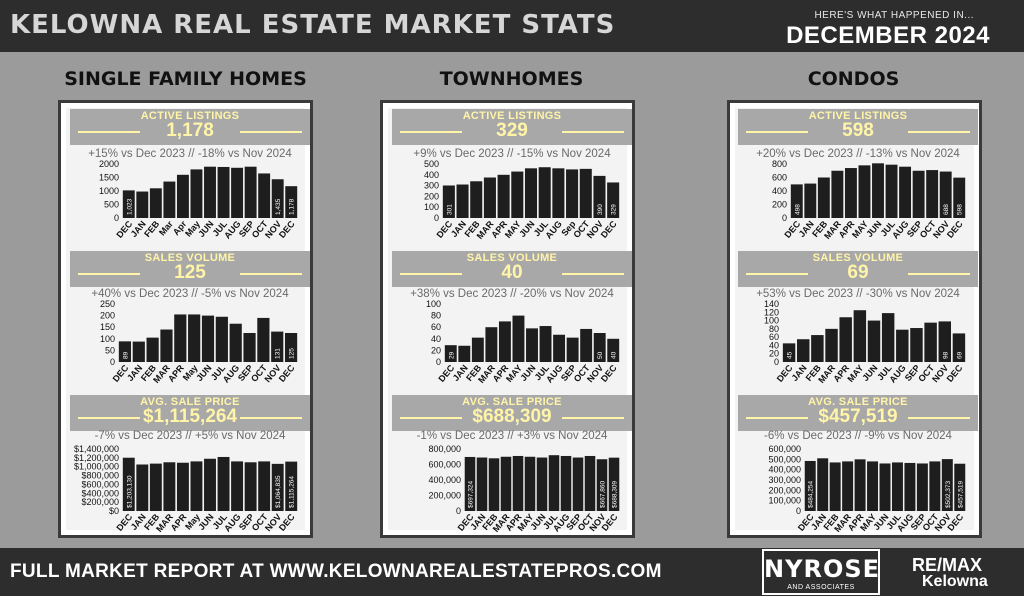 The height and width of the screenshot is (596, 1024). What do you see at coordinates (858, 258) in the screenshot?
I see `metric-label: SALES VOLUME` at bounding box center [858, 258].